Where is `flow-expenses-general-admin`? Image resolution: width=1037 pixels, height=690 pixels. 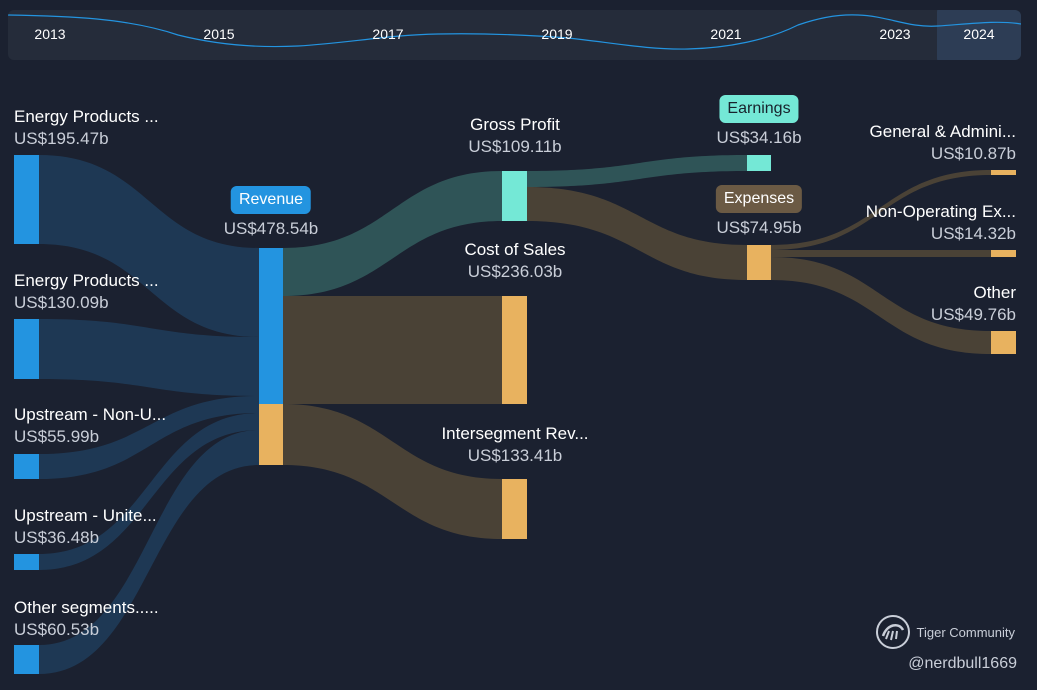 flow-expenses-general-admin is located at coordinates (881, 210).